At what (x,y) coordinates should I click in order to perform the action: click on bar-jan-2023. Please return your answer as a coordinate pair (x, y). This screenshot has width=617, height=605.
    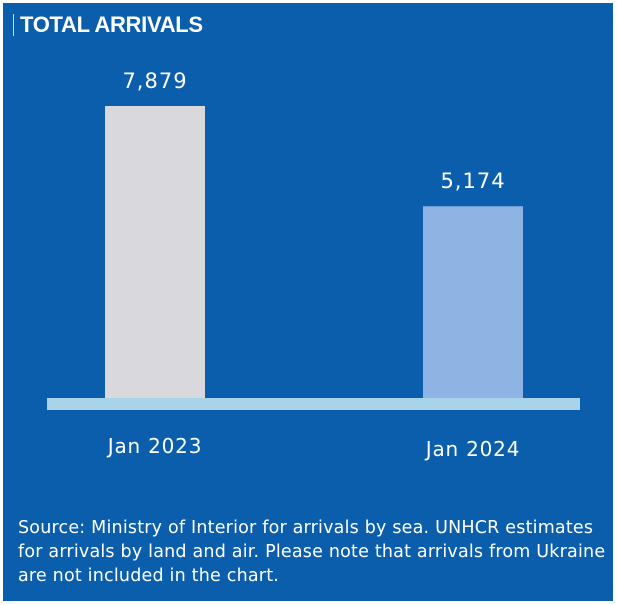
    Looking at the image, I should click on (155, 252).